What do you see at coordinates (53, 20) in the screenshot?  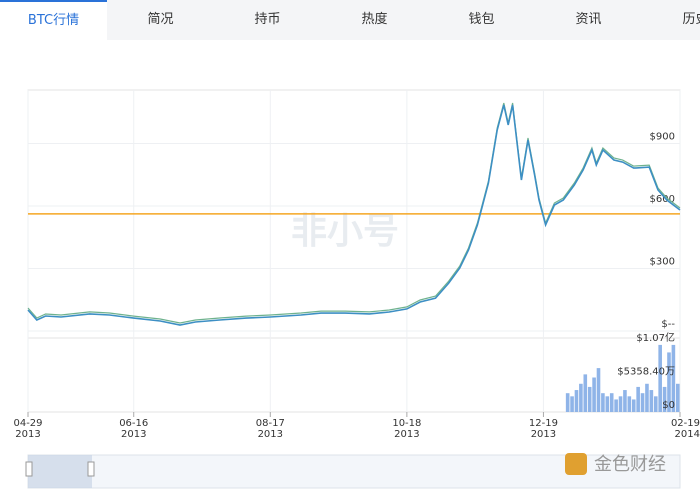 I see `tab: BTC行情` at bounding box center [53, 20].